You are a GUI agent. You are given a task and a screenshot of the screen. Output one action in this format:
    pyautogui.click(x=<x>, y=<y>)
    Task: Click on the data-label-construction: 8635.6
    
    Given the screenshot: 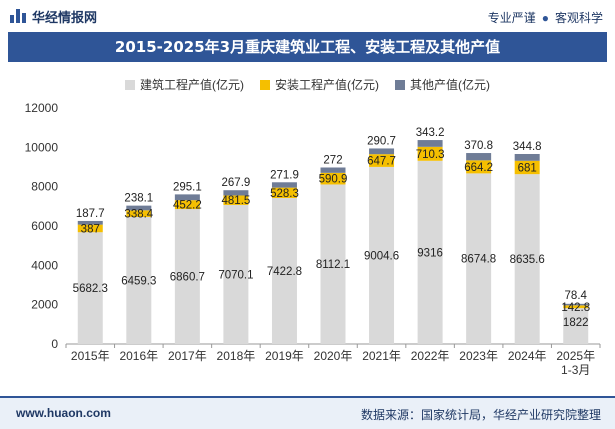 What is the action you would take?
    pyautogui.click(x=527, y=260)
    